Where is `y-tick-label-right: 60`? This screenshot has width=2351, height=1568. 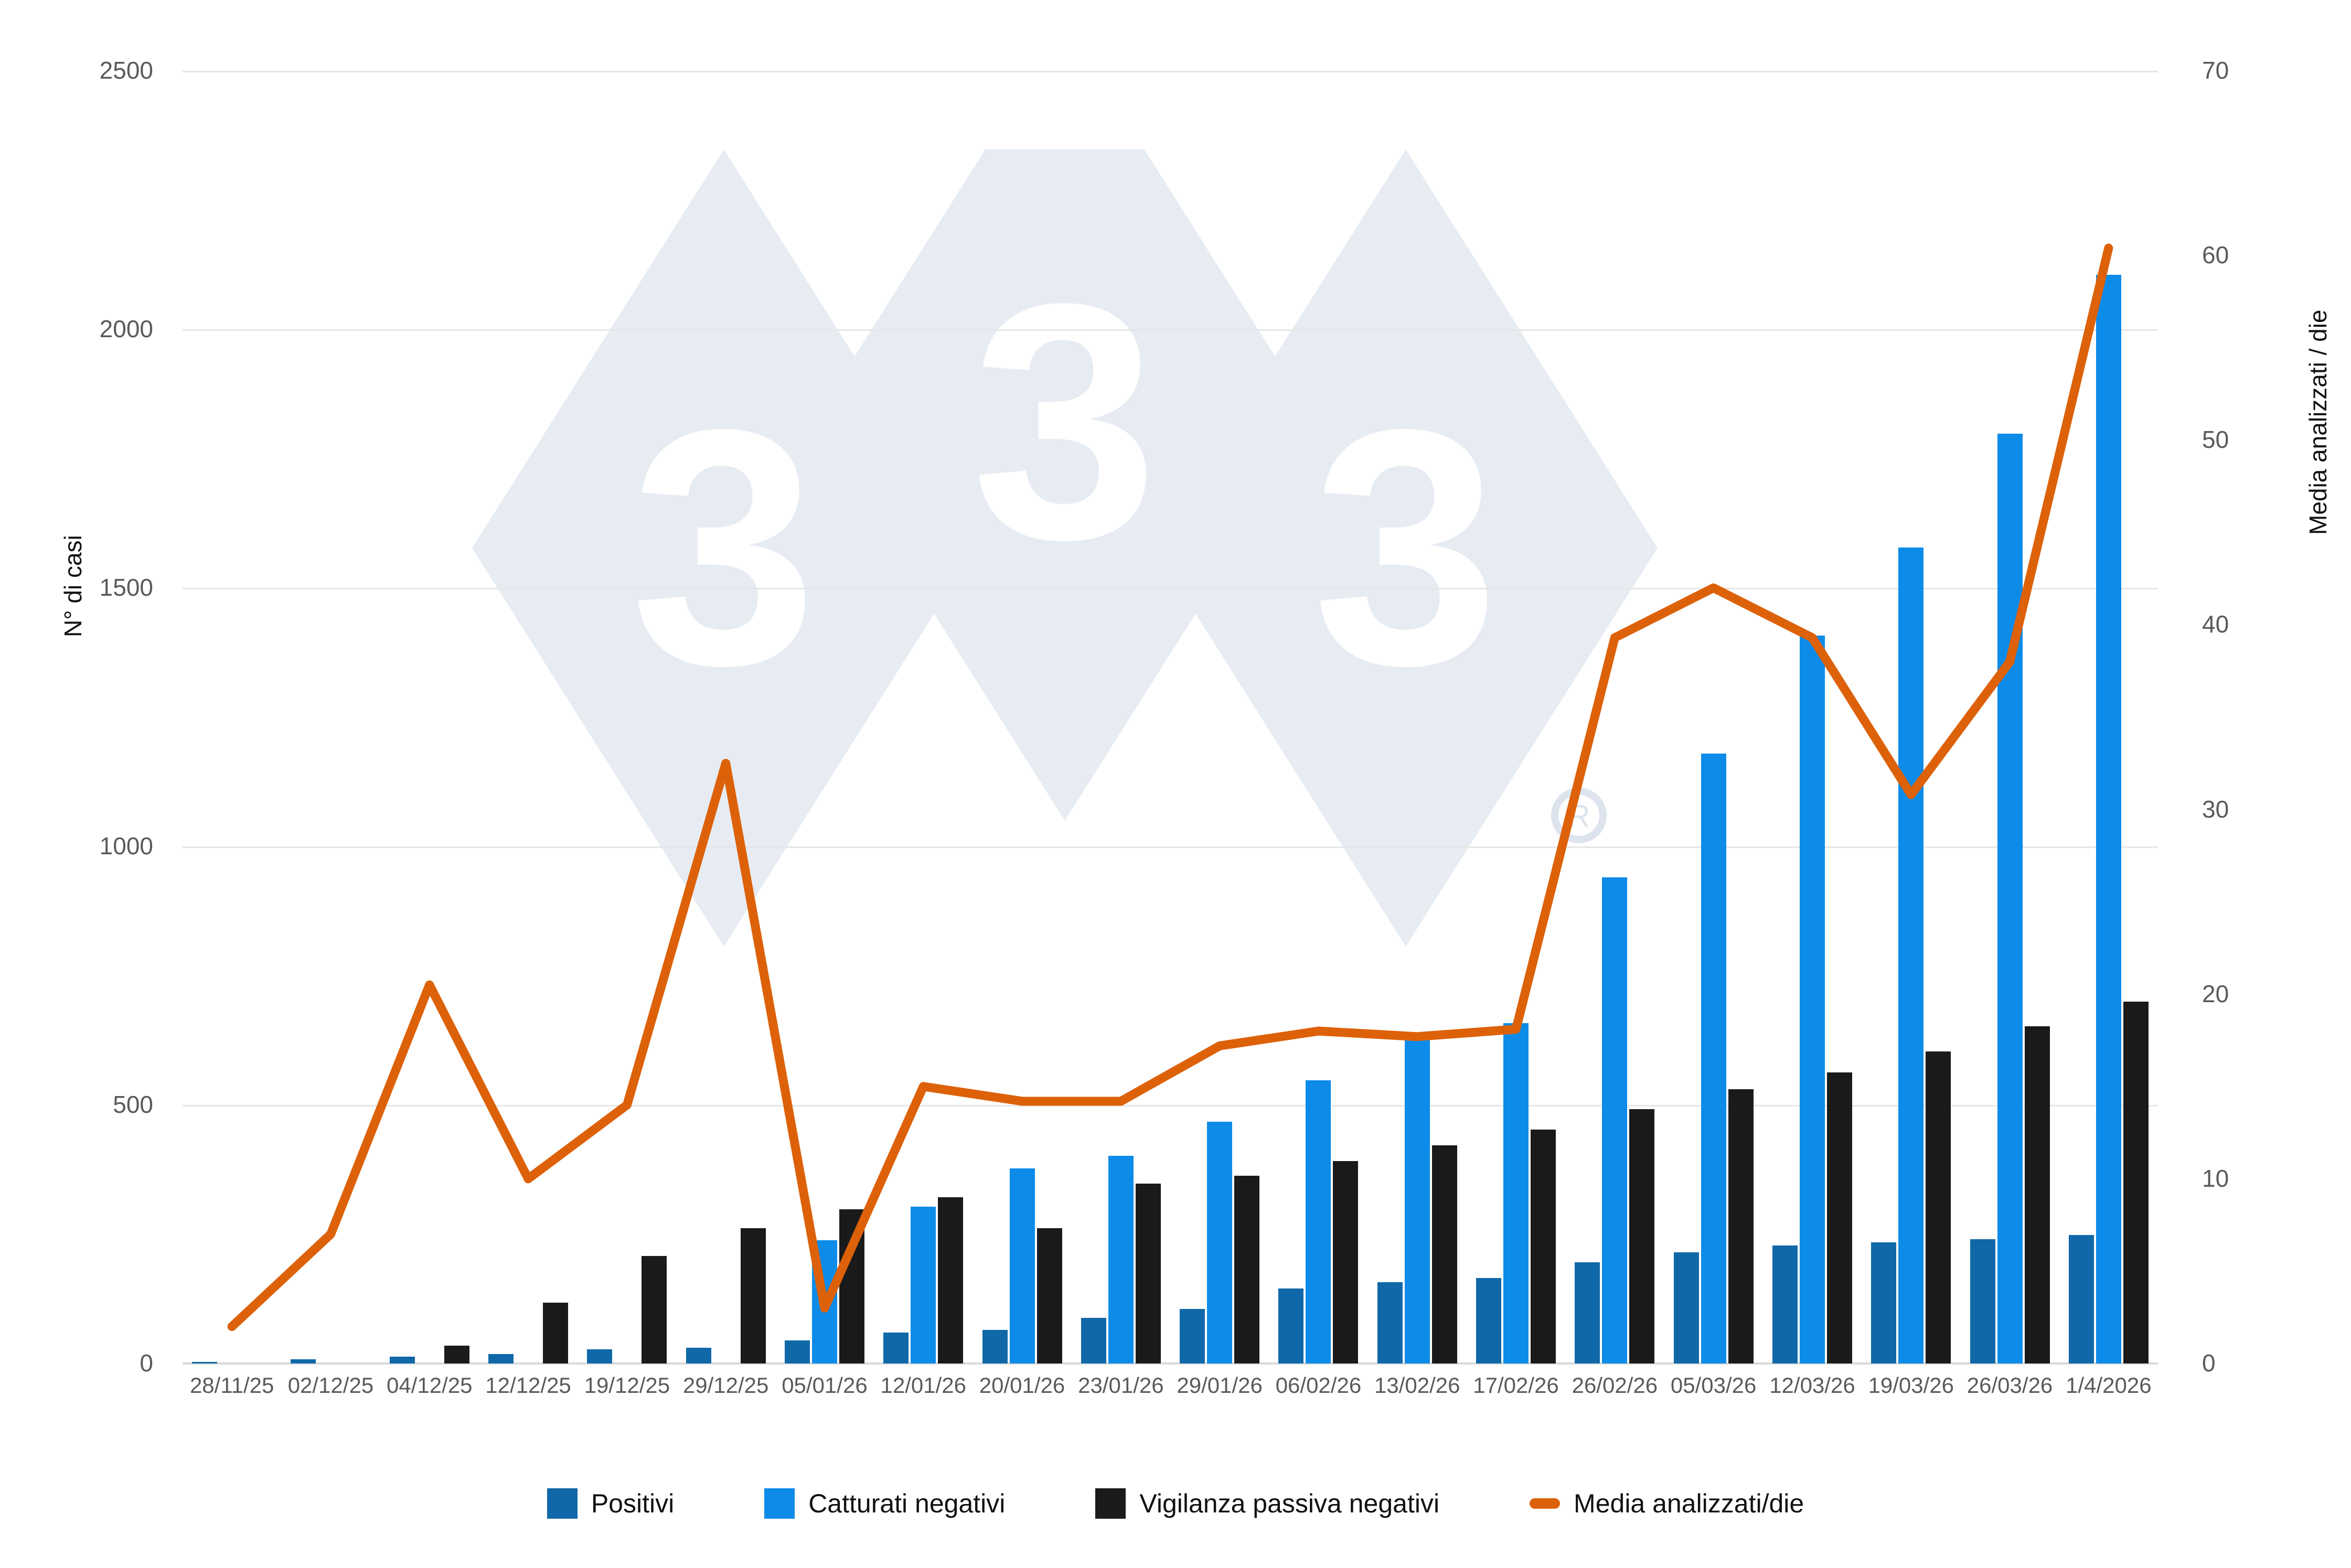
y-tick-label-right: 60 is located at coordinates (2216, 255).